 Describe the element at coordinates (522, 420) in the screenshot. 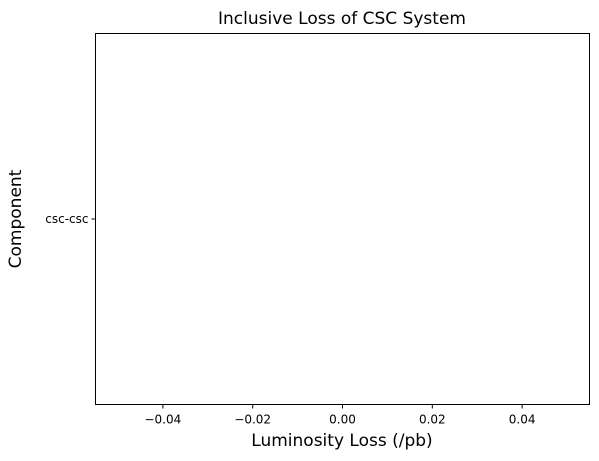

I see `x-tick-label: 0.04` at that location.